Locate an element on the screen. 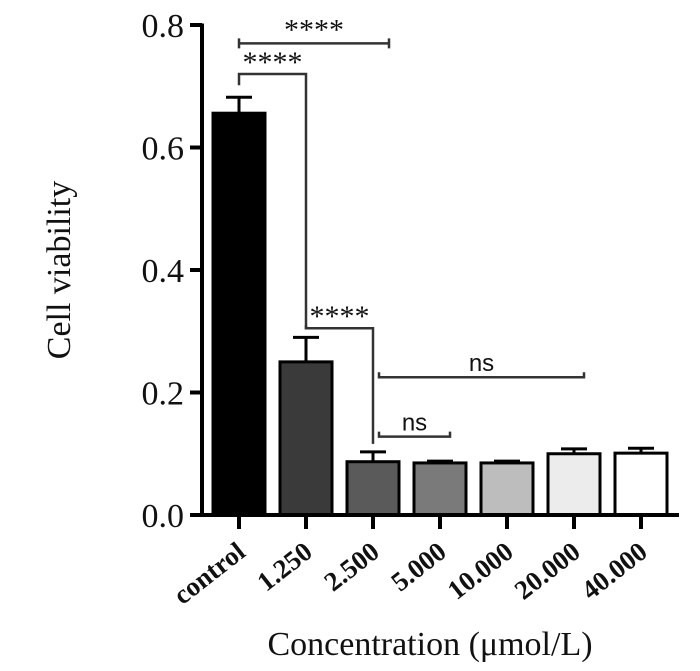  y-tick-label: 0.8 is located at coordinates (163, 26).